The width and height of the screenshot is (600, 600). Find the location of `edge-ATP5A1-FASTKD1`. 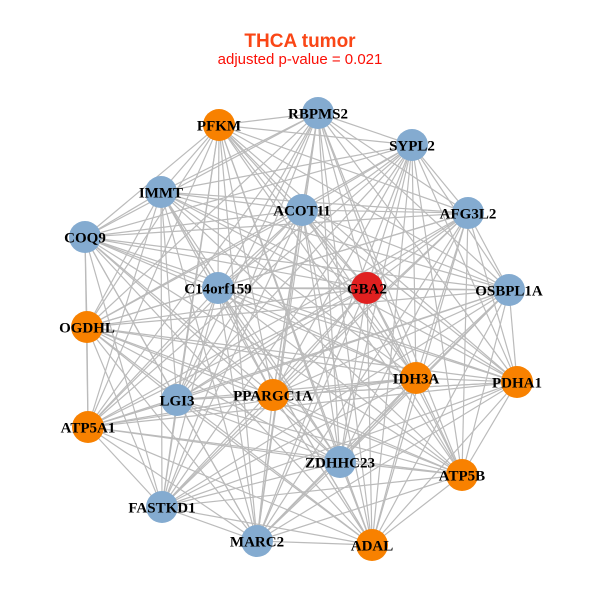

edge-ATP5A1-FASTKD1 is located at coordinates (125, 467).